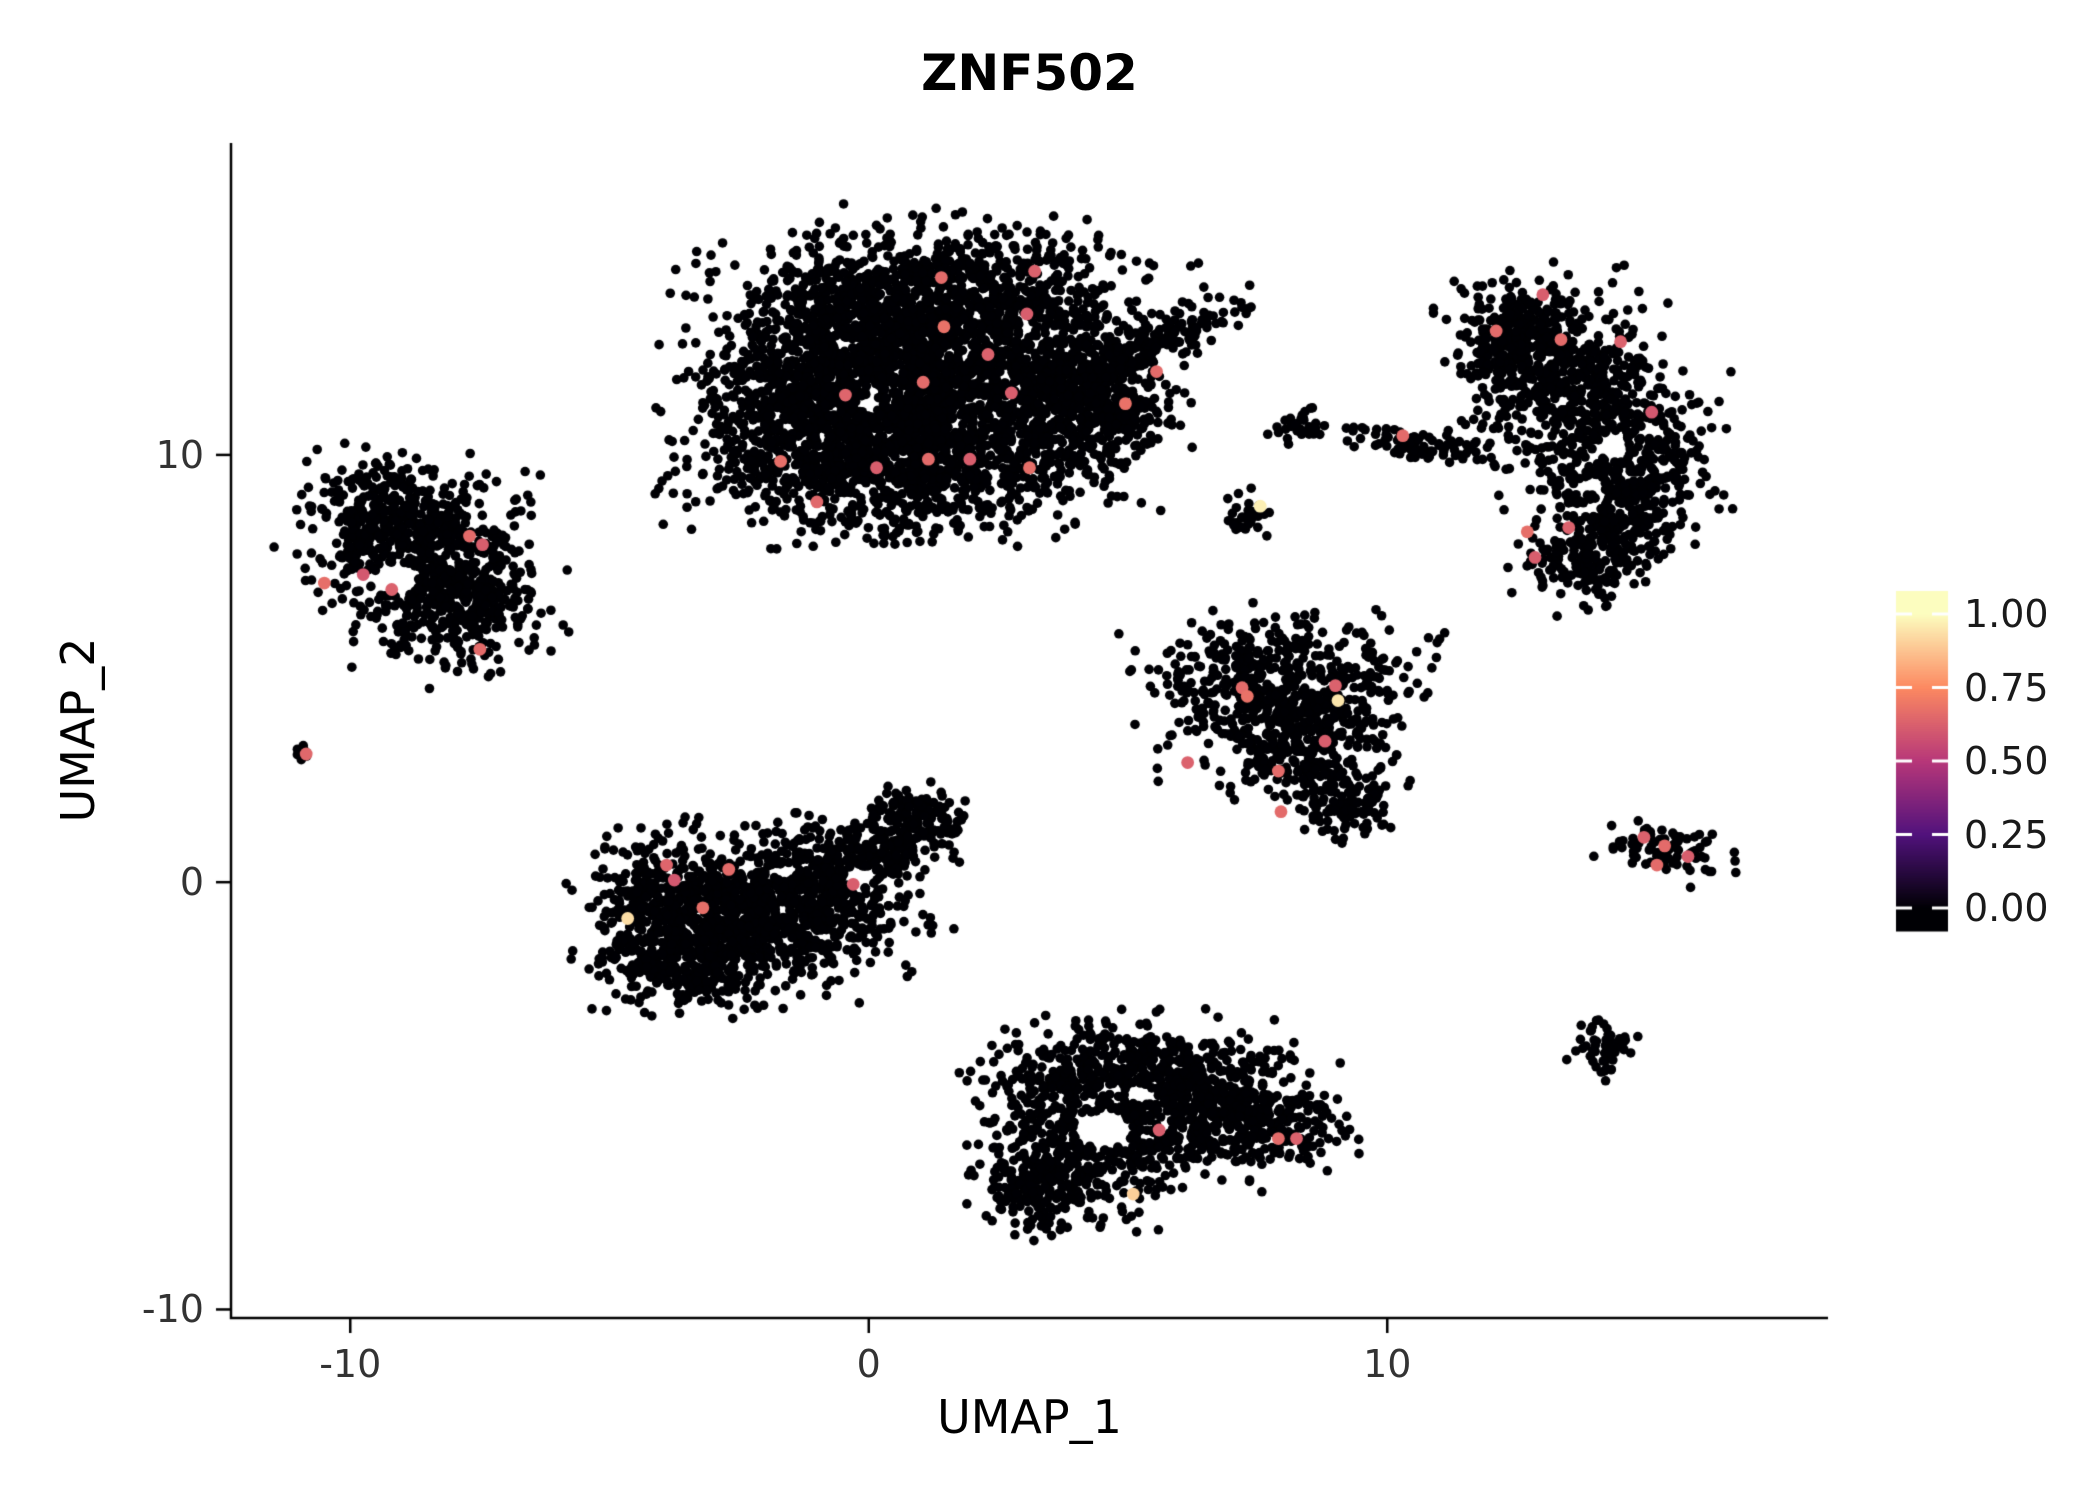 The height and width of the screenshot is (1500, 2100). I want to click on y-tick-label: 10, so click(179, 454).